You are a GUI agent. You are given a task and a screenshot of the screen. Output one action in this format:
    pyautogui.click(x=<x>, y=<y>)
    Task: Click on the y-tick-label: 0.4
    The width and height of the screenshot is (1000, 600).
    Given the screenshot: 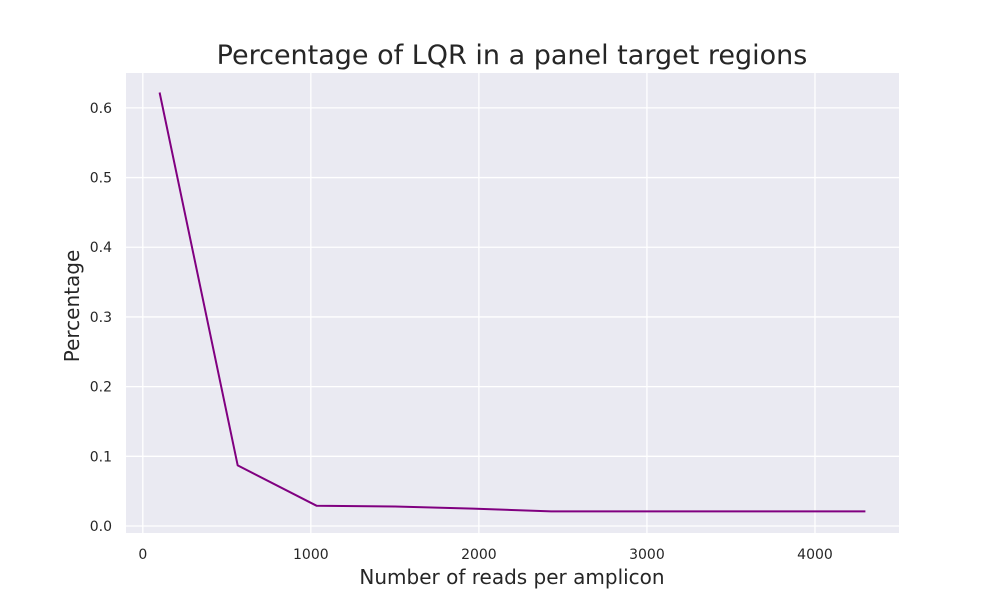 What is the action you would take?
    pyautogui.click(x=101, y=248)
    